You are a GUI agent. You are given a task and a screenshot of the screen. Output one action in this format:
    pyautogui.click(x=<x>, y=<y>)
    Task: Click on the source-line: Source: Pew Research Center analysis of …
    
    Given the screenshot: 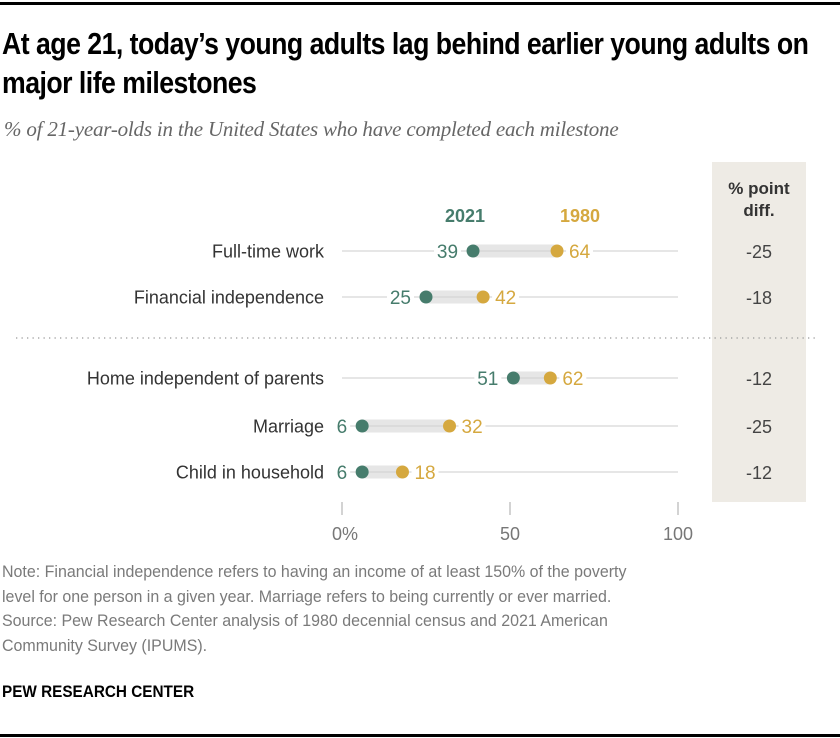 What is the action you would take?
    pyautogui.click(x=305, y=620)
    